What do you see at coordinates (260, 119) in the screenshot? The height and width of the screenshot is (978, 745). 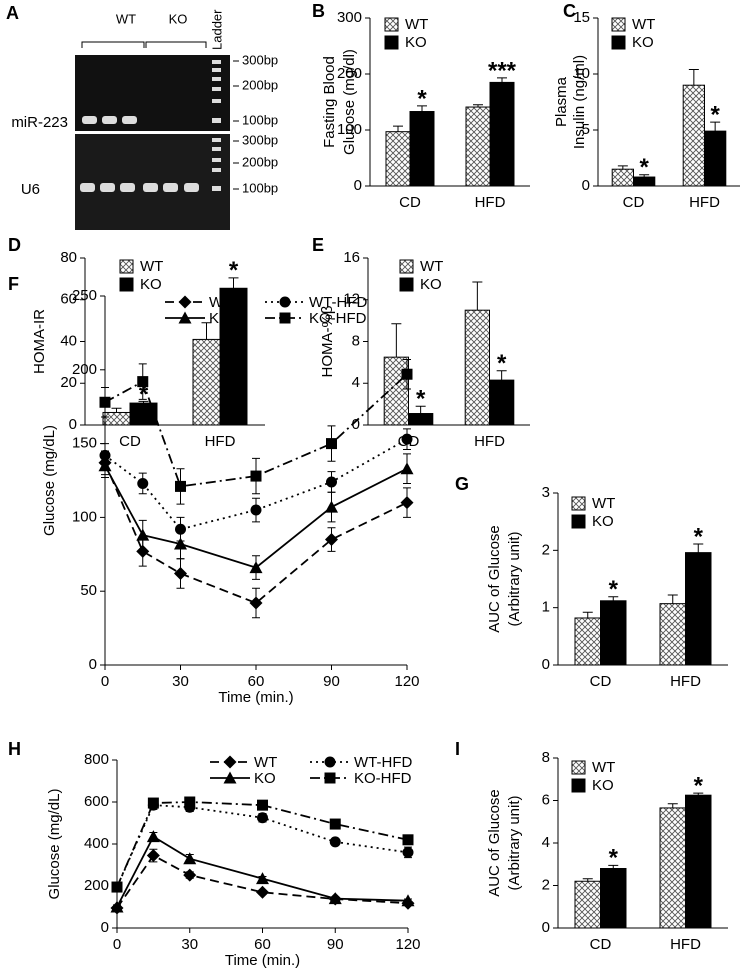 I see `marker-label: 100bp` at bounding box center [260, 119].